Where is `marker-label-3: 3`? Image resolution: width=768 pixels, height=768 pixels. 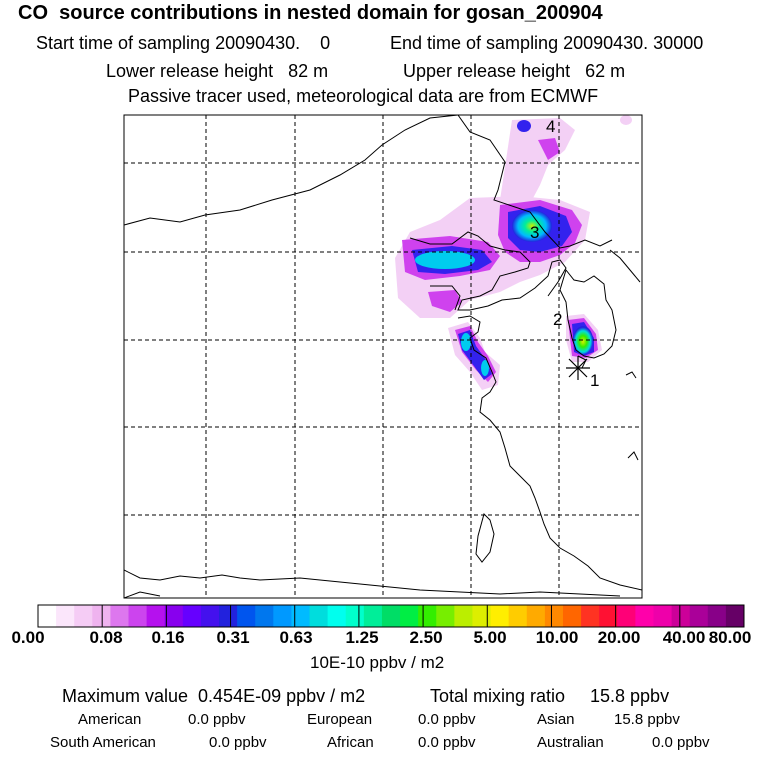 marker-label-3: 3 is located at coordinates (534, 232).